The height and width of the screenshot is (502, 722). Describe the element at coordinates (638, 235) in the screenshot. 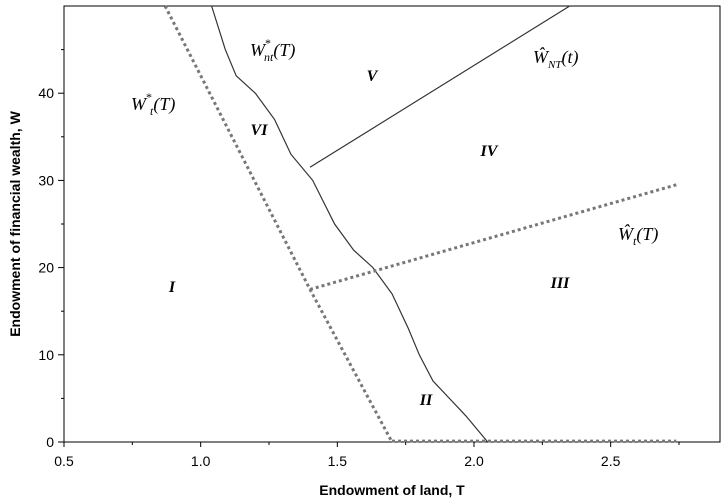

I see `curve-label-w-hat-t: Ŵt(T)` at that location.